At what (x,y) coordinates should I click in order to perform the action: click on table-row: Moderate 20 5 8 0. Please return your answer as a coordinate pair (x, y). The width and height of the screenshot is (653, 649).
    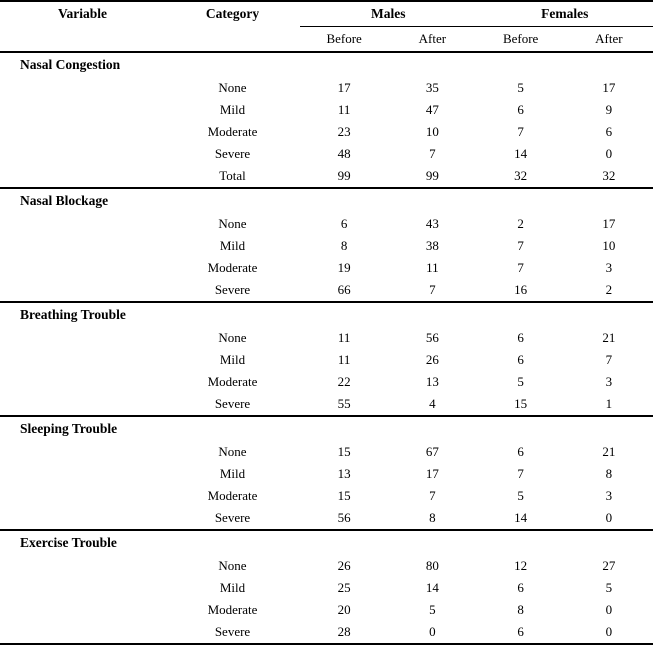
    Looking at the image, I should click on (326, 610).